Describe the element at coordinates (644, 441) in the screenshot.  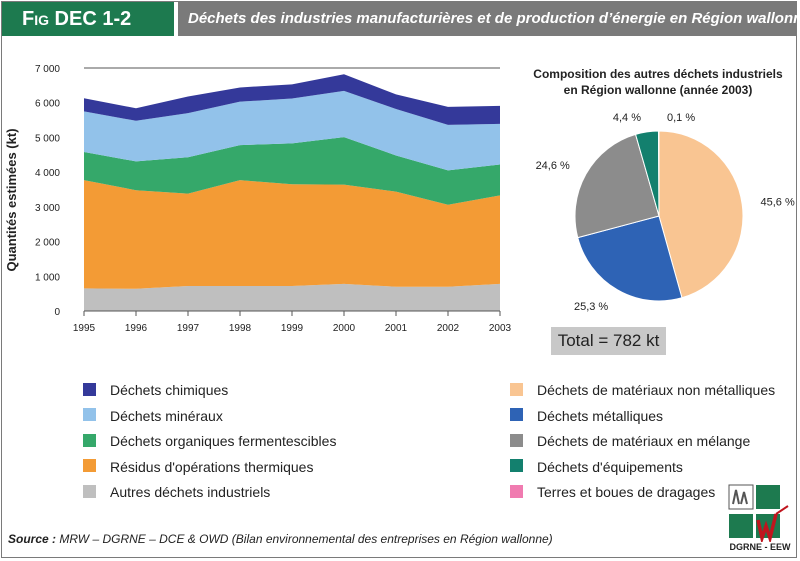
I see `legend-label: Déchets de matériaux en mélange` at that location.